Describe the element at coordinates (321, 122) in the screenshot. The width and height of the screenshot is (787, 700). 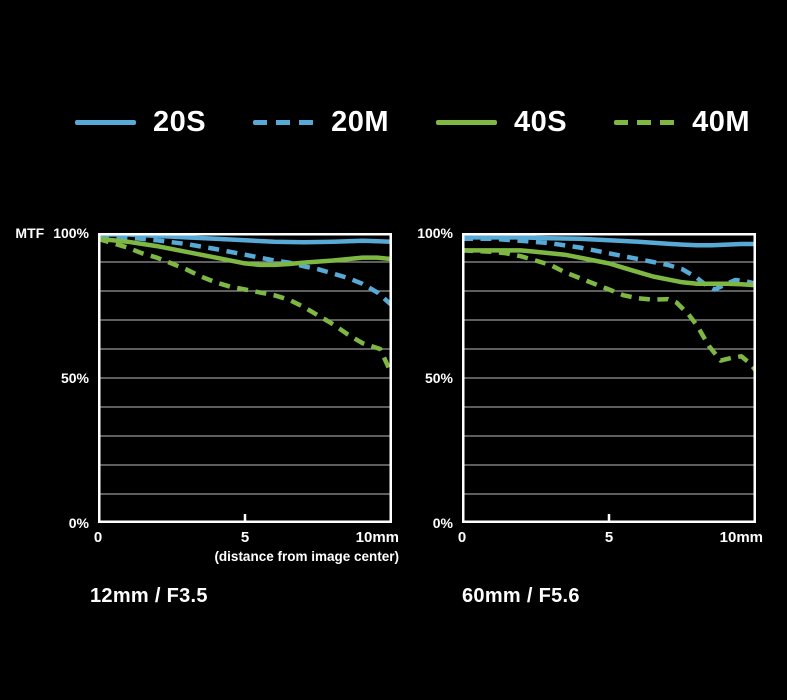
I see `legend-item-20m: 20M` at that location.